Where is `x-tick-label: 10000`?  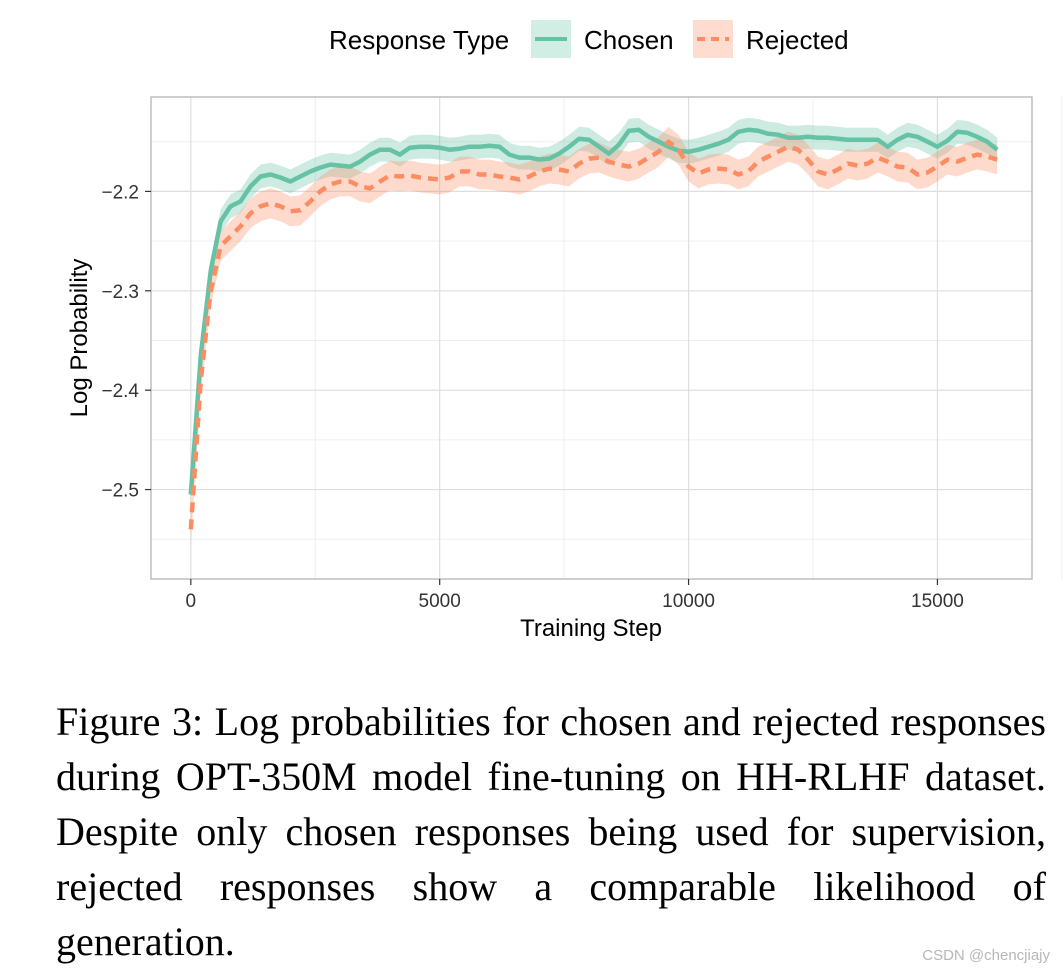 x-tick-label: 10000 is located at coordinates (688, 601).